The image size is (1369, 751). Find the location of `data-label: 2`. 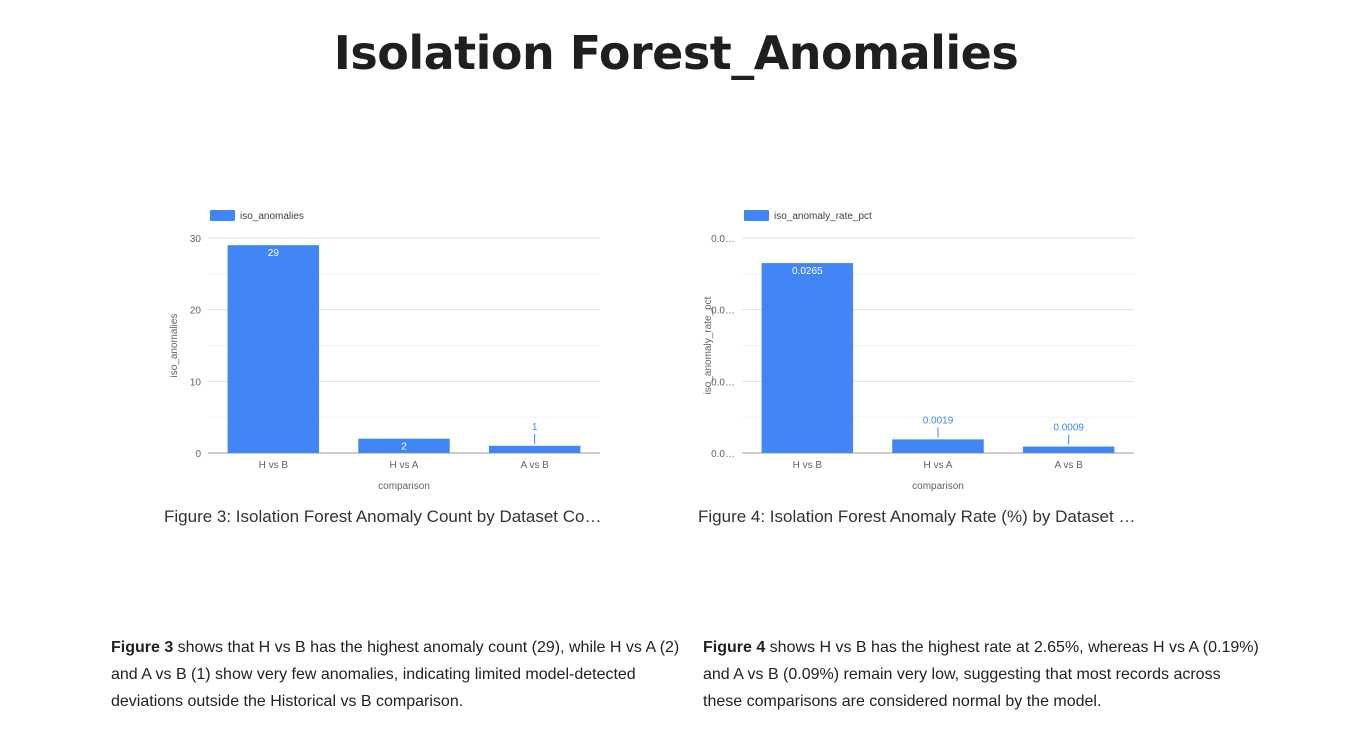

data-label: 2 is located at coordinates (404, 447).